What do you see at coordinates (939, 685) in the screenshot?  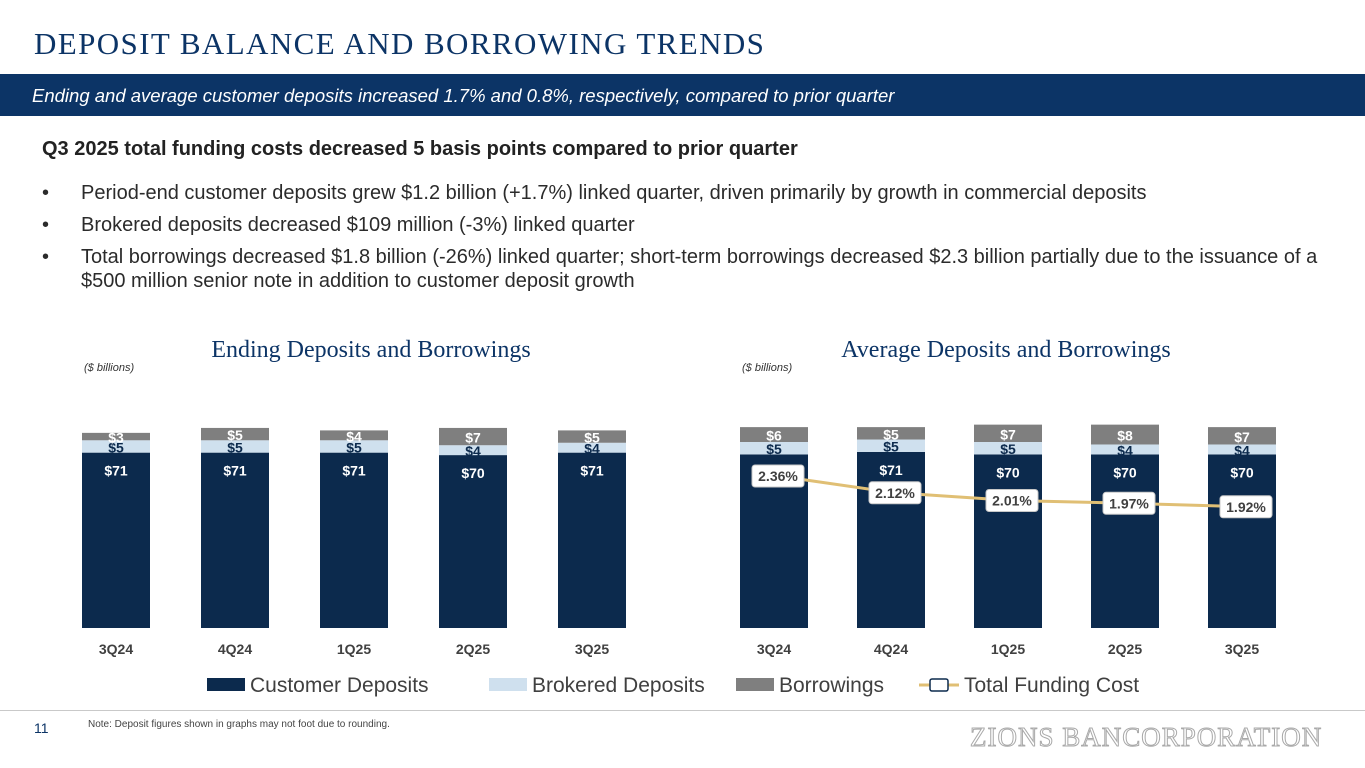 I see `legend-marker` at bounding box center [939, 685].